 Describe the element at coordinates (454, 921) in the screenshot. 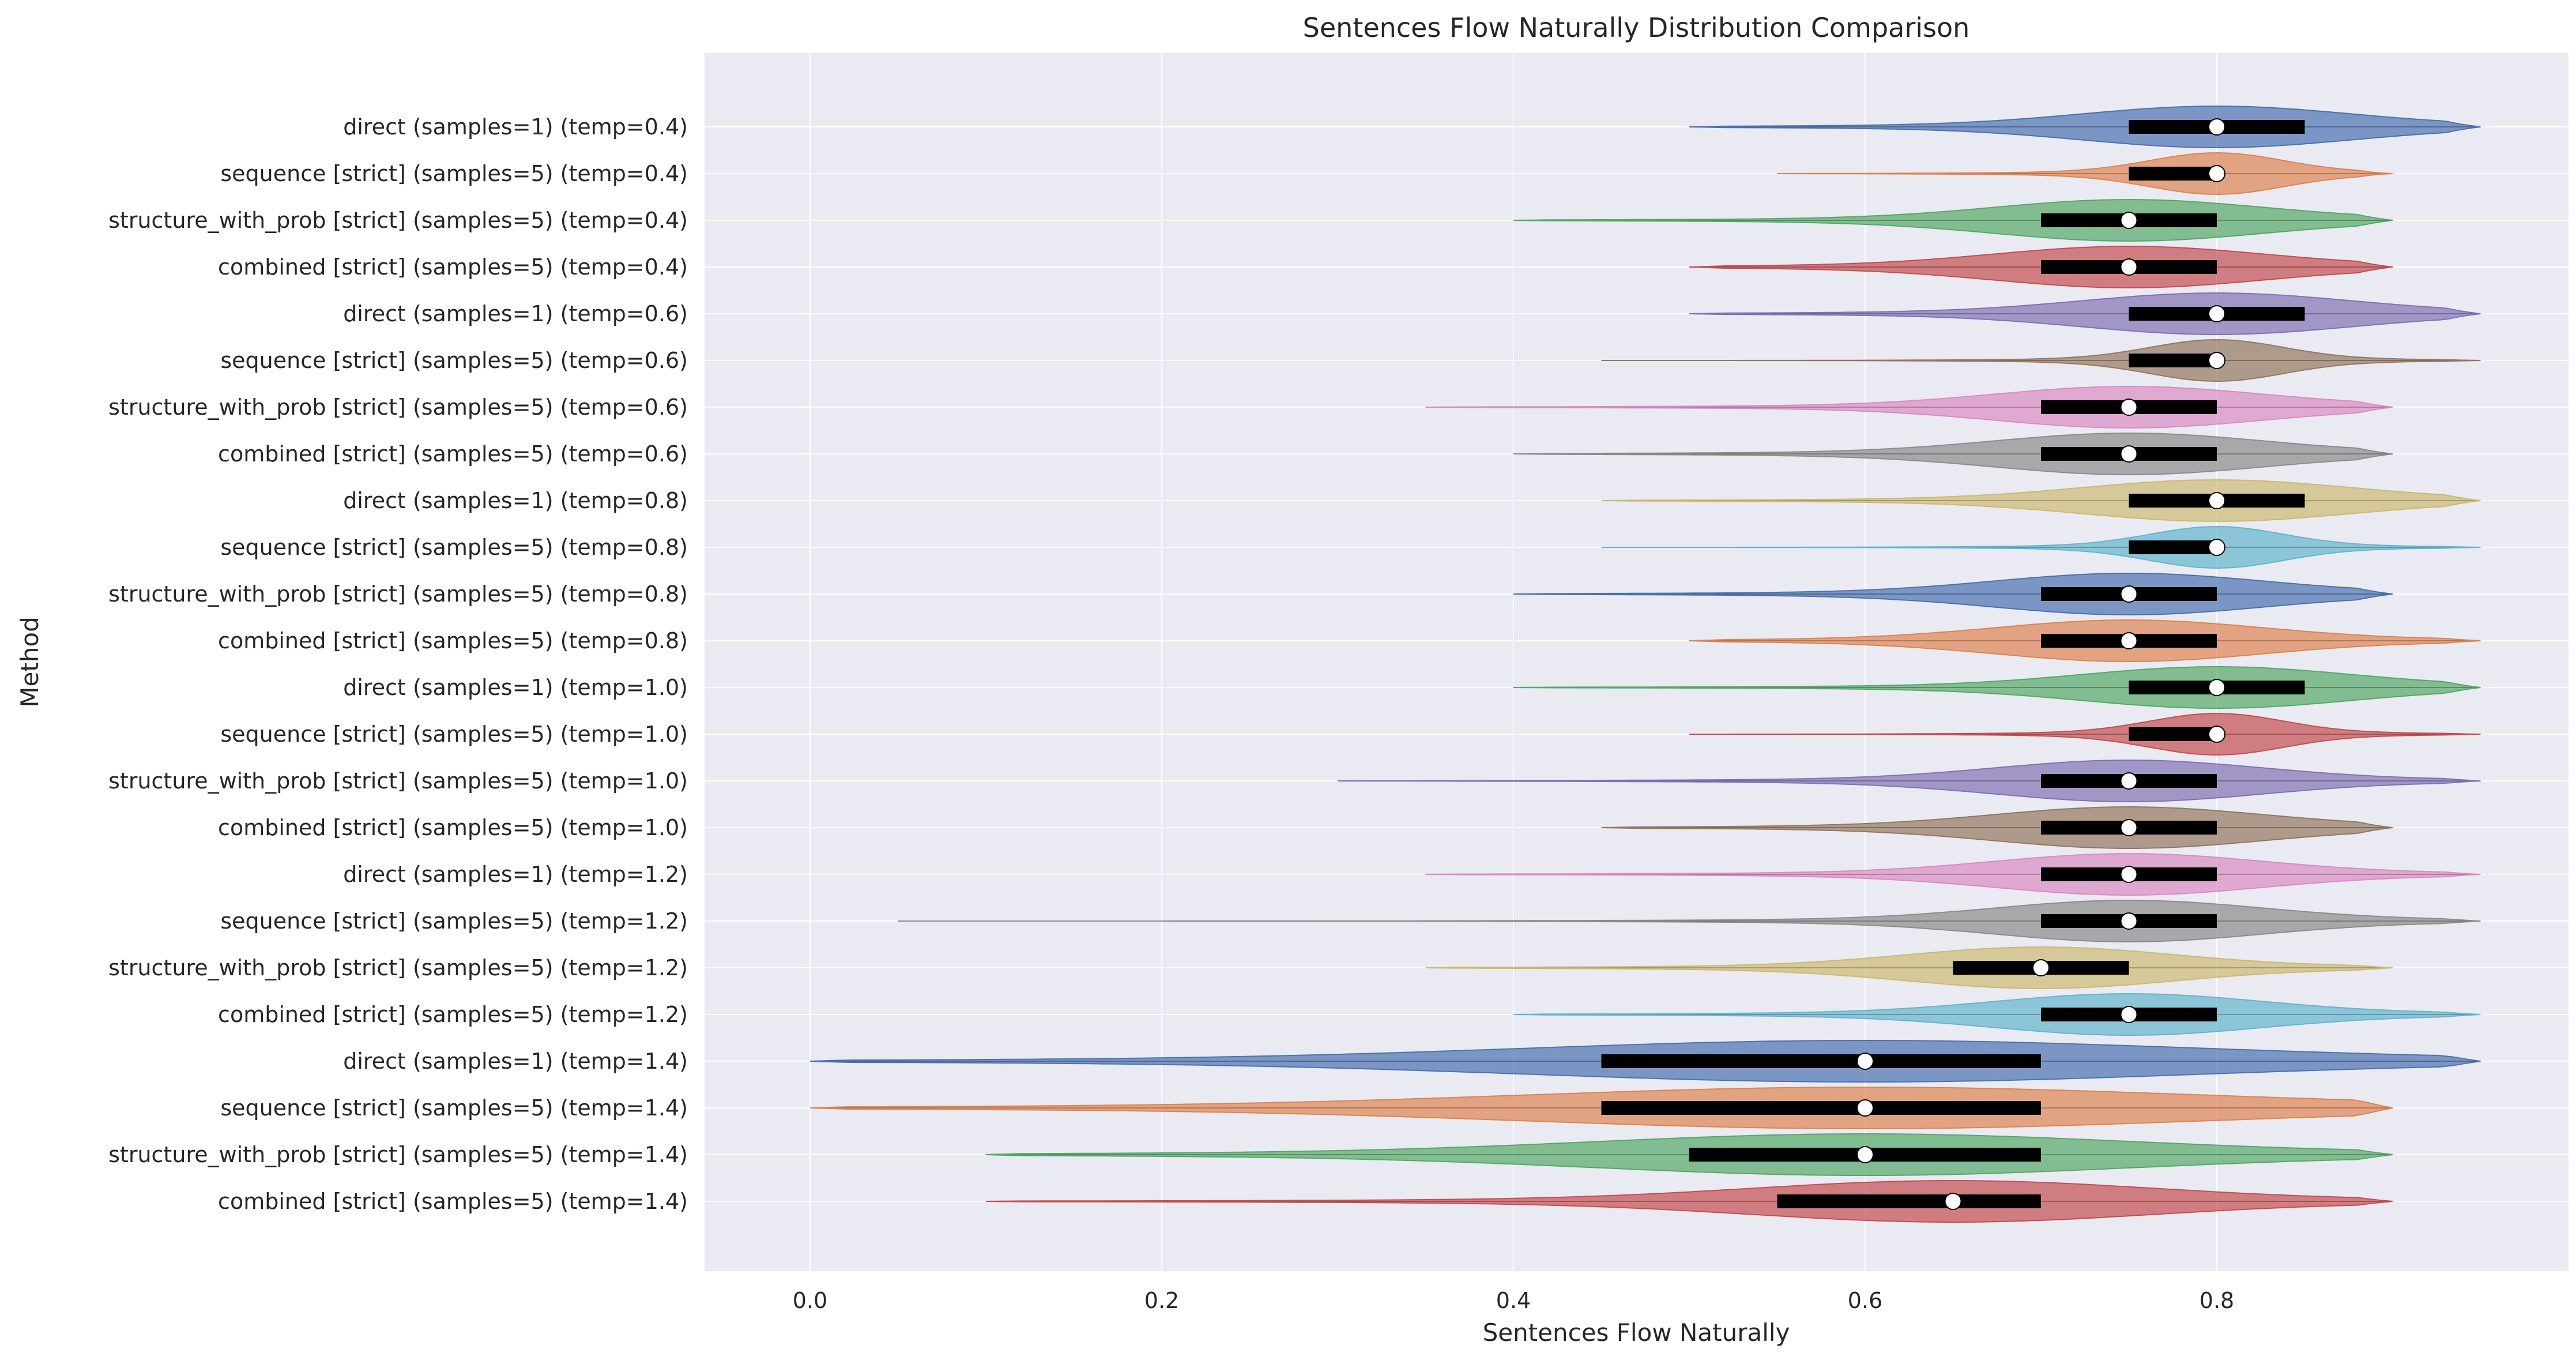

I see `y-tick-label: sequence [strict] (samples=5) (temp=1.2)` at that location.